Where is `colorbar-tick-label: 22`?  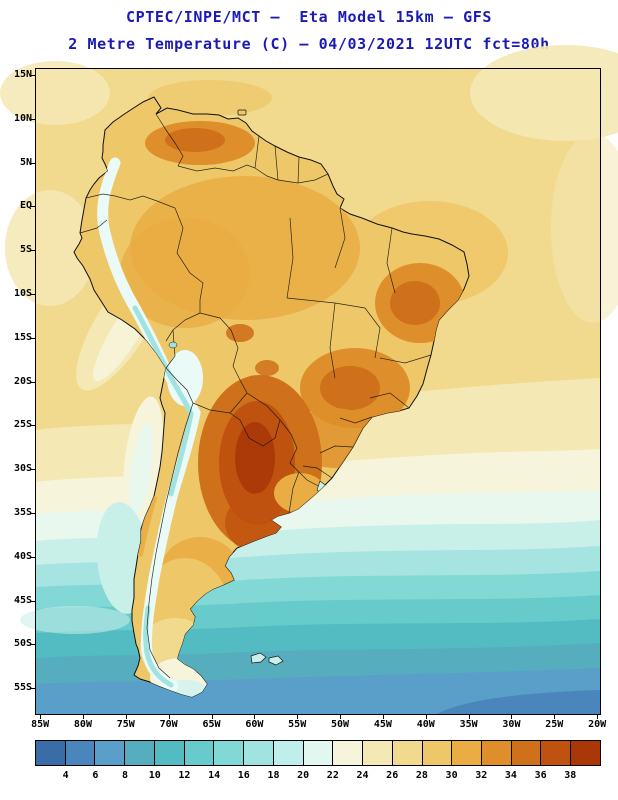
colorbar-tick-label: 22 is located at coordinates (332, 775).